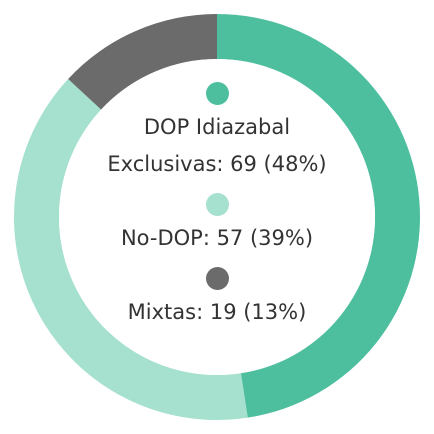 The width and height of the screenshot is (434, 434). What do you see at coordinates (217, 225) in the screenshot?
I see `legend-entry: No-DOP: 57 (39%)` at bounding box center [217, 225].